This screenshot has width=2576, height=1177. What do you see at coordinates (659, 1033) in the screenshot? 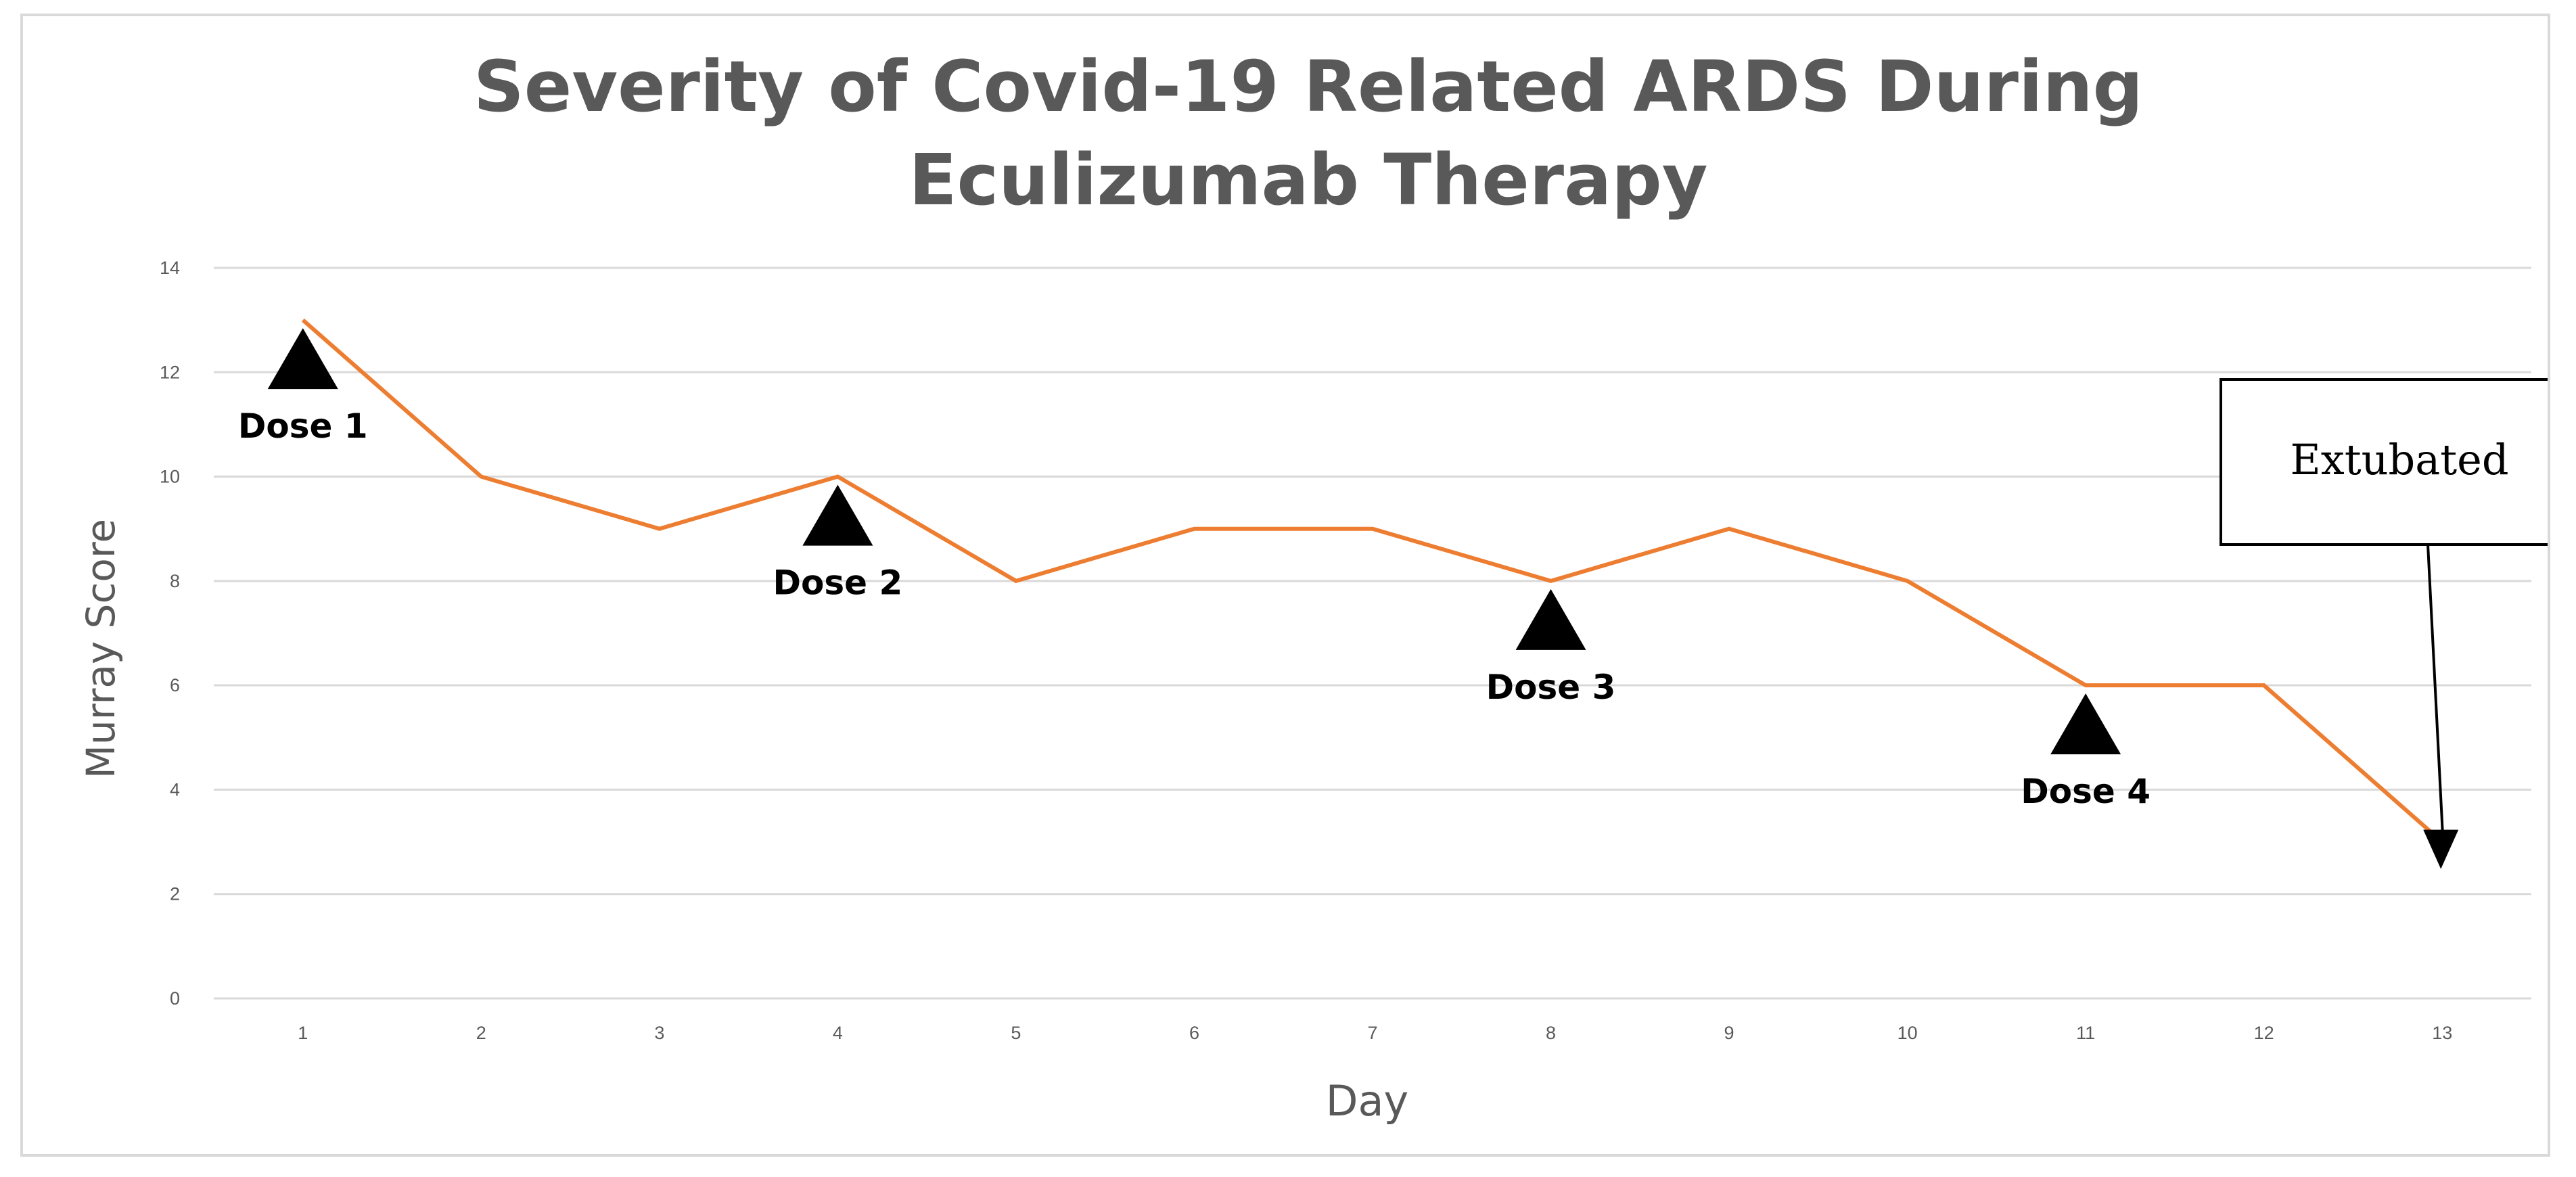
I see `x-tick-label: 3` at bounding box center [659, 1033].